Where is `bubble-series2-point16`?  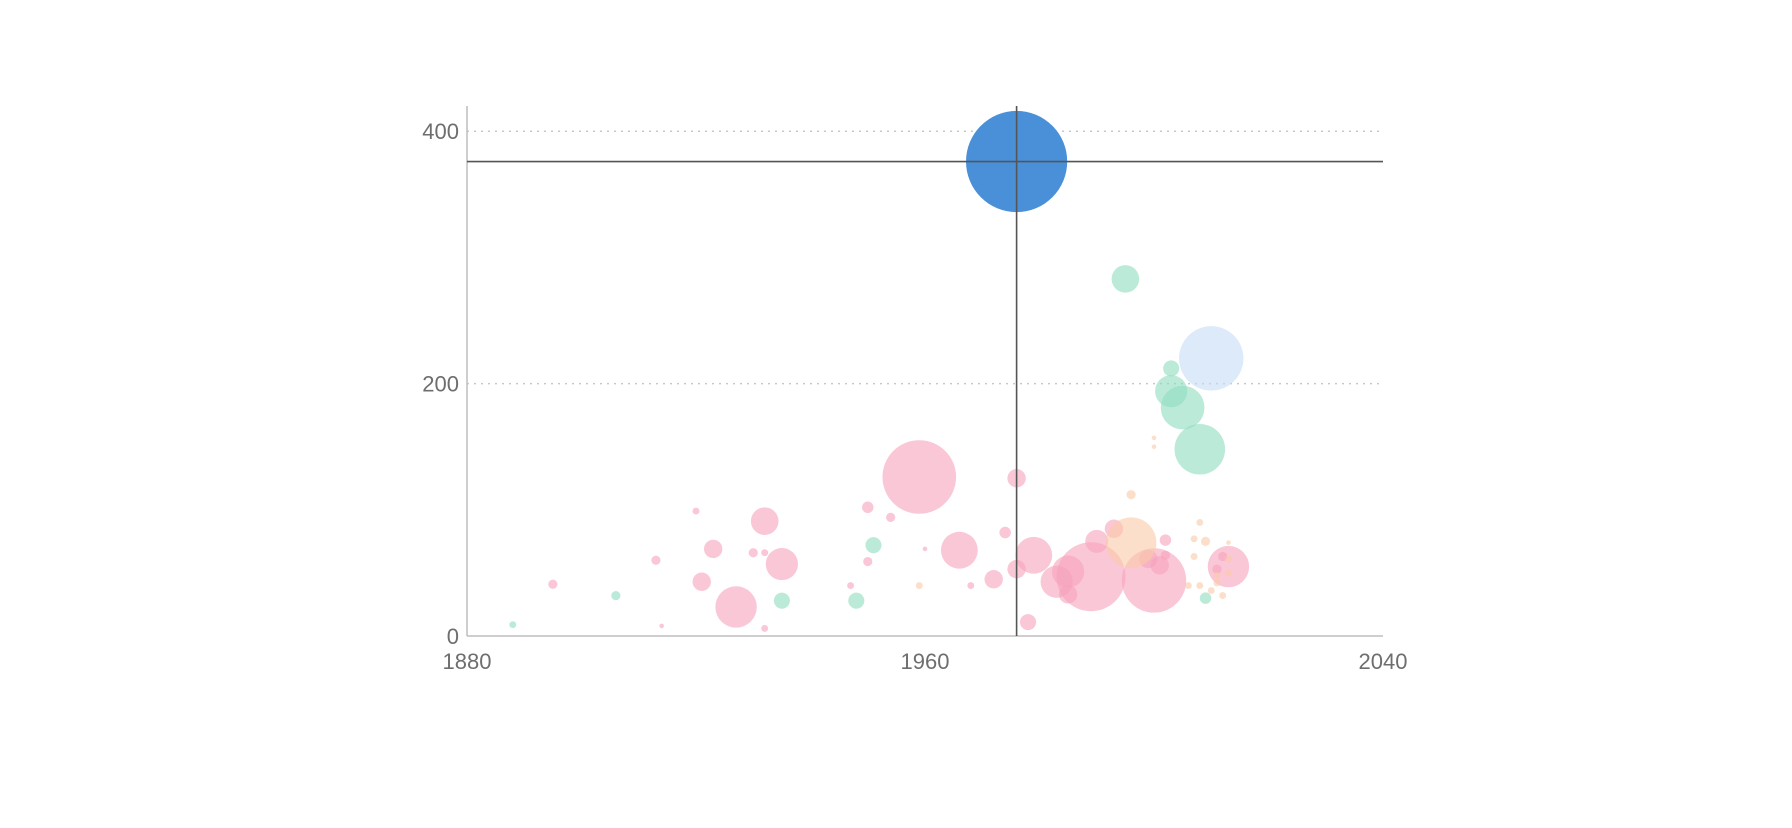
bubble-series2-point16 is located at coordinates (1228, 559).